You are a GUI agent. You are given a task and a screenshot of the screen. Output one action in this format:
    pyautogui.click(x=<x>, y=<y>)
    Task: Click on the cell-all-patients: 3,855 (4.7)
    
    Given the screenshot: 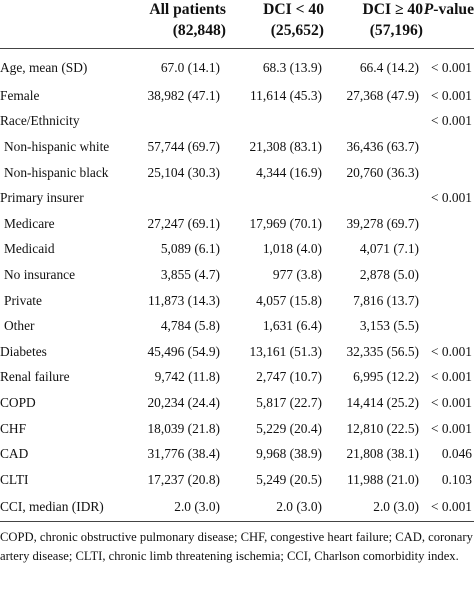 What is the action you would take?
    pyautogui.click(x=190, y=274)
    